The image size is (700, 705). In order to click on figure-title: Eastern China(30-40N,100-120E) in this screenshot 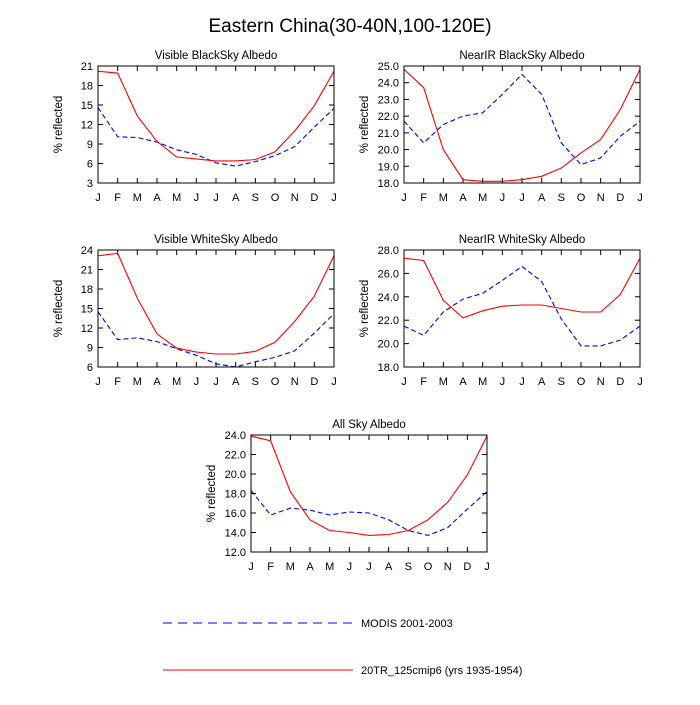, I will do `click(349, 26)`.